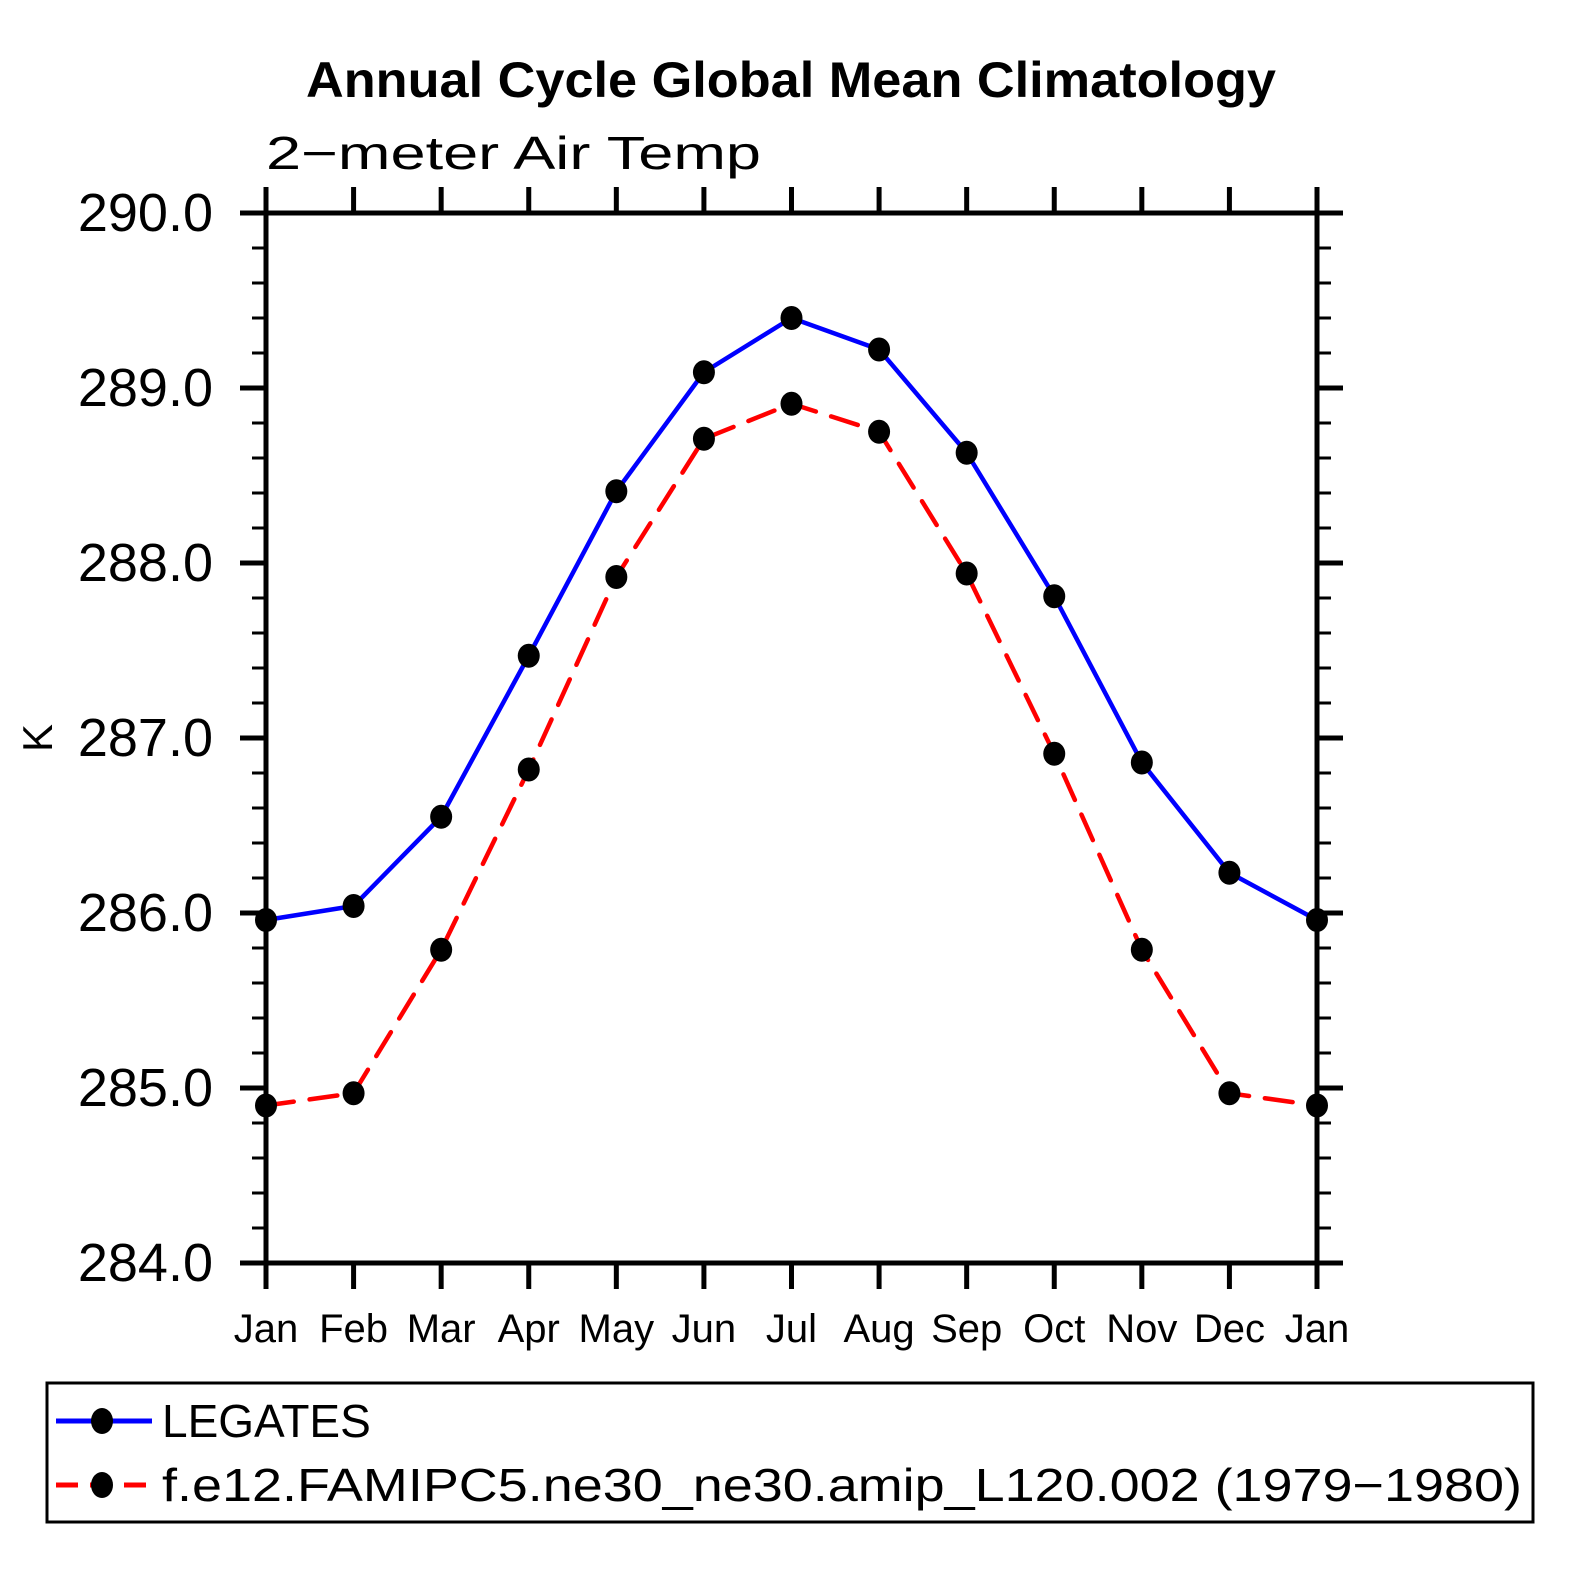 The width and height of the screenshot is (1575, 1575). What do you see at coordinates (145, 1088) in the screenshot?
I see `y-tick-label: 285.0` at bounding box center [145, 1088].